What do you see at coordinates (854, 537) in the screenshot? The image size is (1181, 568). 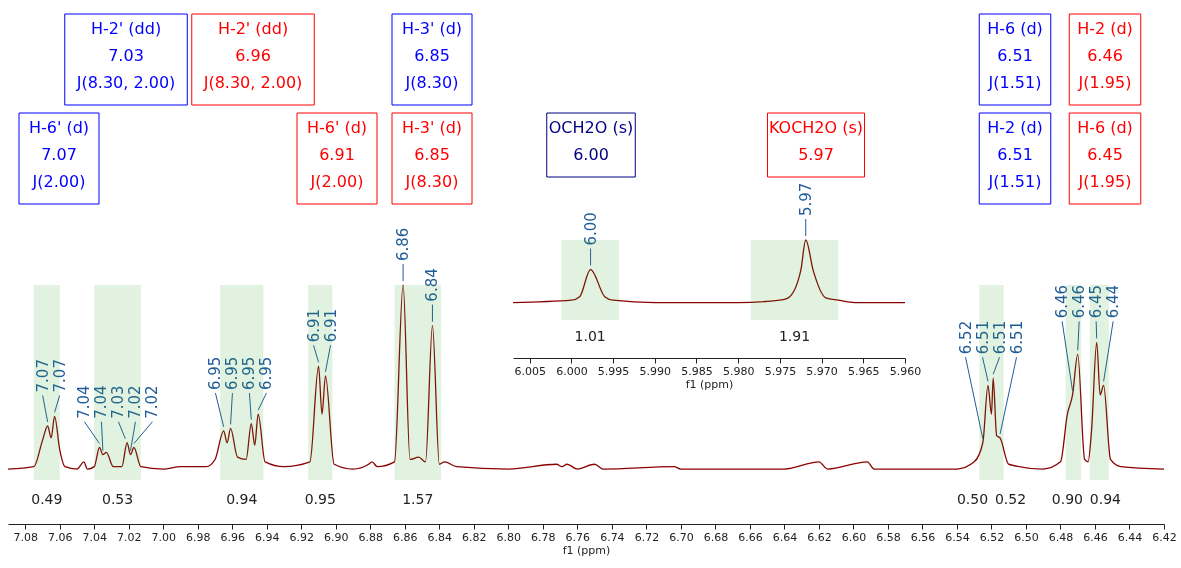 I see `x-tick-label: 6.60` at bounding box center [854, 537].